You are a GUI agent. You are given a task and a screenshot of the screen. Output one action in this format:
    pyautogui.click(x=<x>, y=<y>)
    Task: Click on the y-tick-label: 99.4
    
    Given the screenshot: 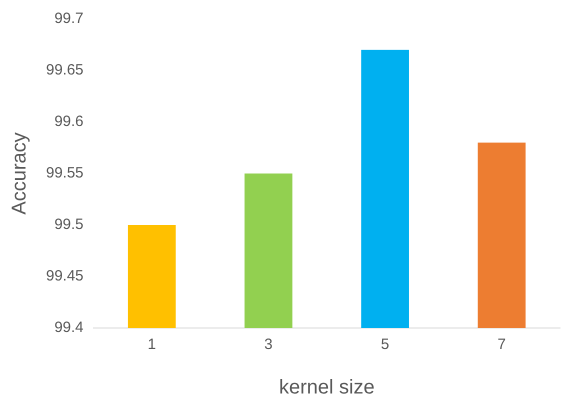 What is the action you would take?
    pyautogui.click(x=69, y=327)
    